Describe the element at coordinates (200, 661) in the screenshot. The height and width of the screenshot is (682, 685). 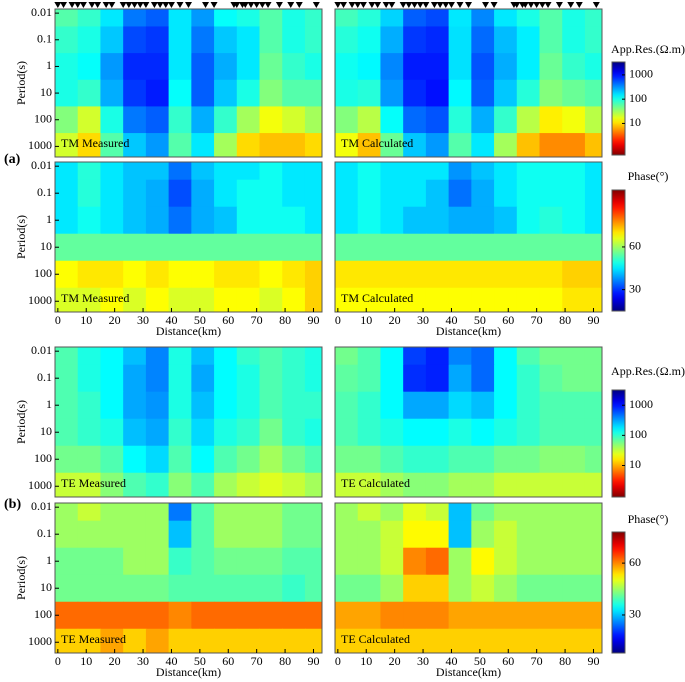
I see `x-tick-label: 50` at that location.